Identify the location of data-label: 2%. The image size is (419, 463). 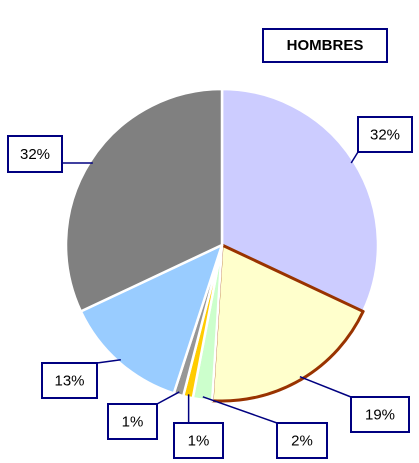
(302, 440).